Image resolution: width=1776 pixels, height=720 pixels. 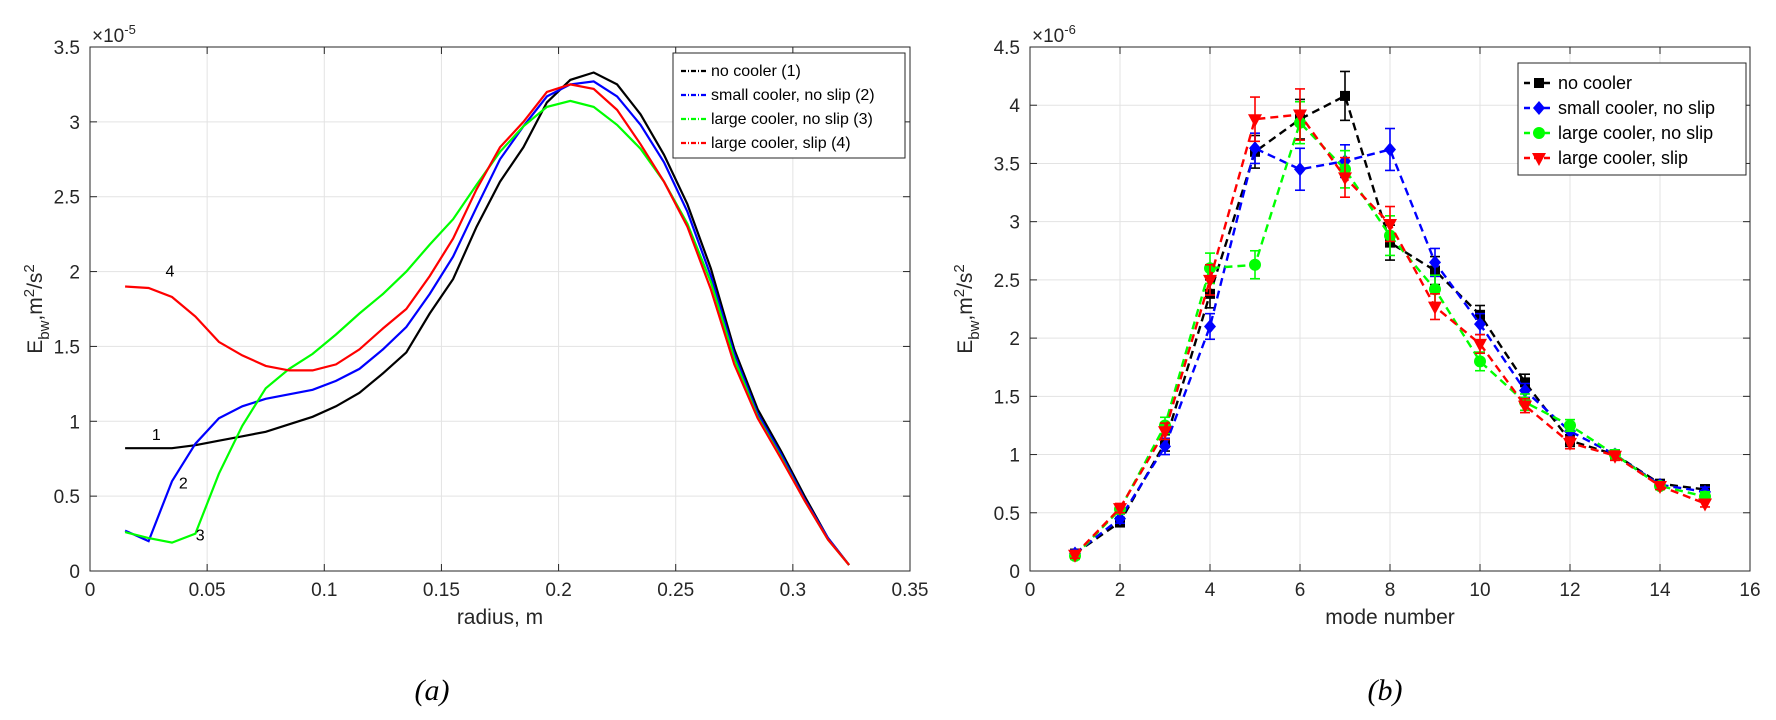 I want to click on y-tick-label-a: 3.5, so click(x=67, y=48).